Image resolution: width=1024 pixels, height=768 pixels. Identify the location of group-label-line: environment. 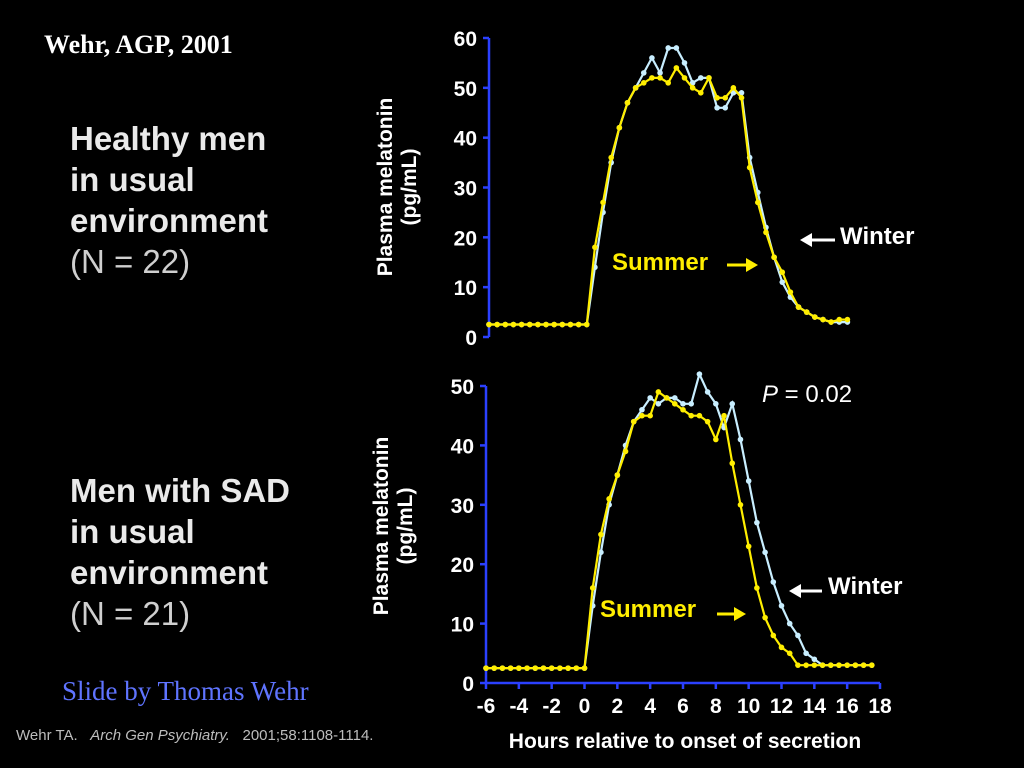
(169, 572).